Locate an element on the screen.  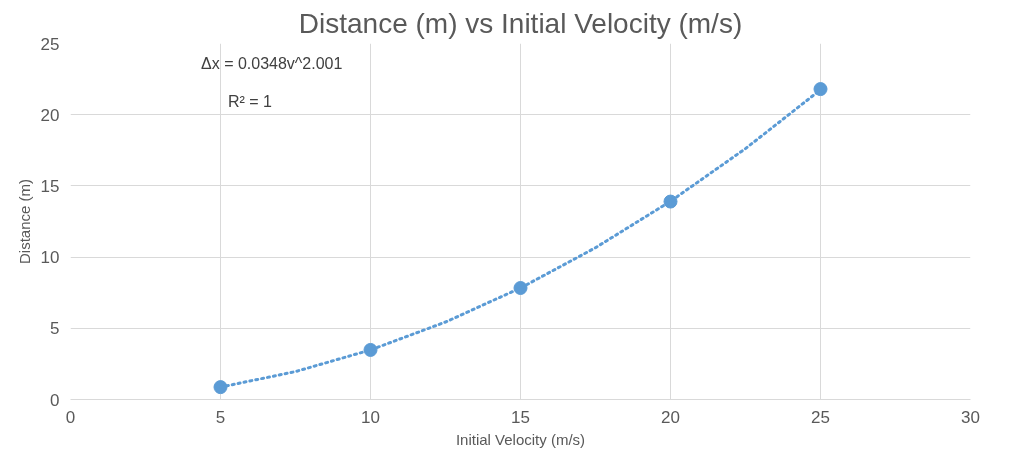
y-tick-label: 15 is located at coordinates (50, 186).